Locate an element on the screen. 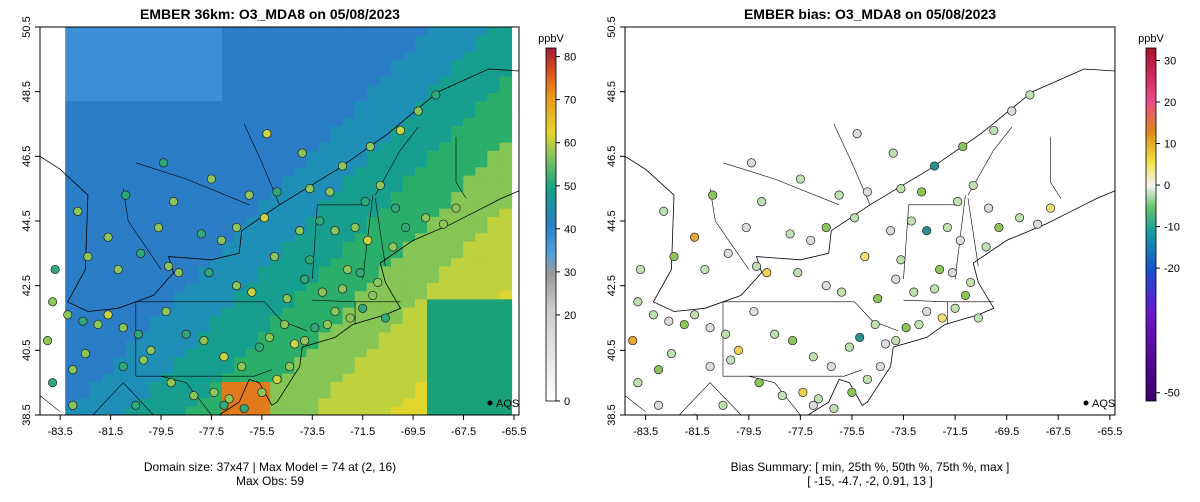 This screenshot has height=502, width=1200. y-tick-label: 50.5 is located at coordinates (612, 26).